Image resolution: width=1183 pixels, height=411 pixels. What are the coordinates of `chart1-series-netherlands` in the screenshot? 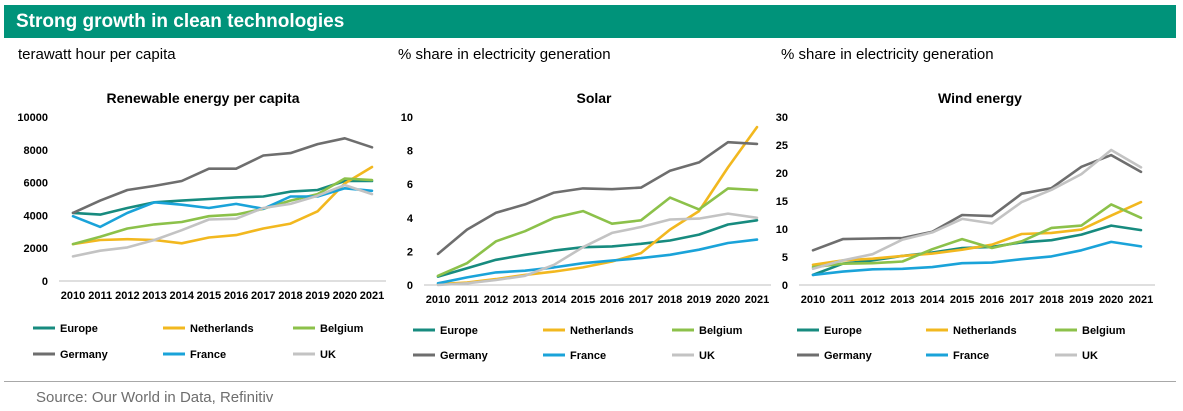 It's located at (222, 205).